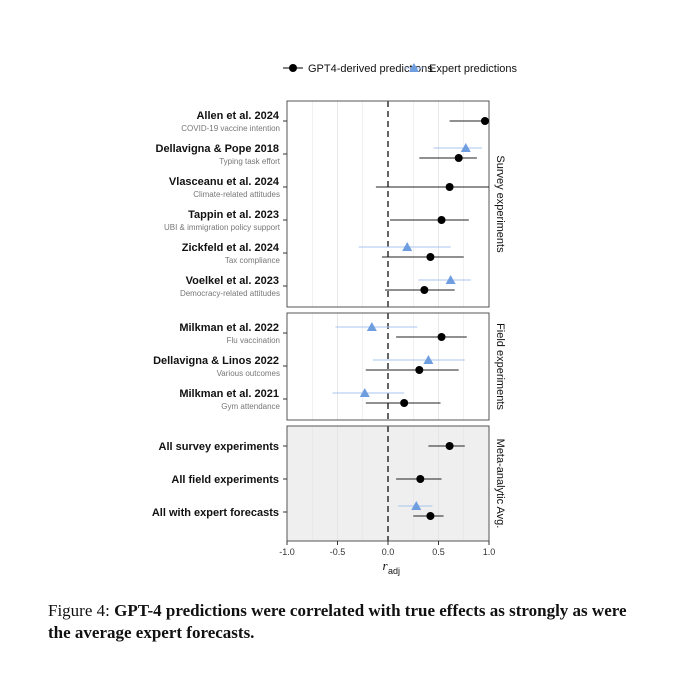 The image size is (680, 680). Describe the element at coordinates (388, 483) in the screenshot. I see `panel-background` at that location.